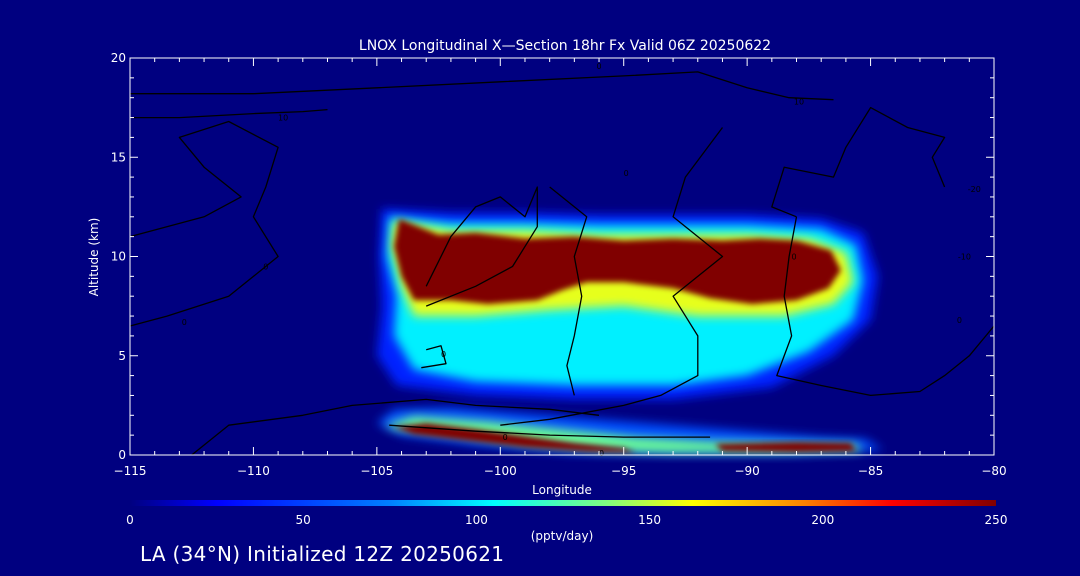 The height and width of the screenshot is (576, 1080). Describe the element at coordinates (974, 189) in the screenshot. I see `contour-label: -20` at that location.